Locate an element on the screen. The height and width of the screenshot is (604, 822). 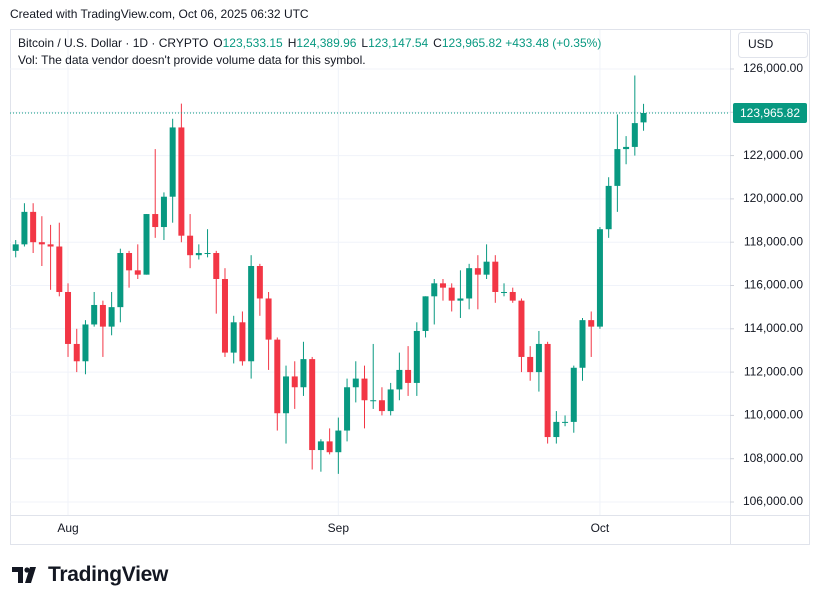
ohlc-value: 123,965.82 is located at coordinates (471, 43).